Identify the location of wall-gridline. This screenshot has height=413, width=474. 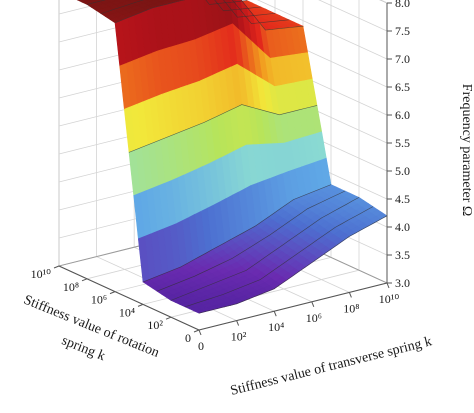
(223, 16).